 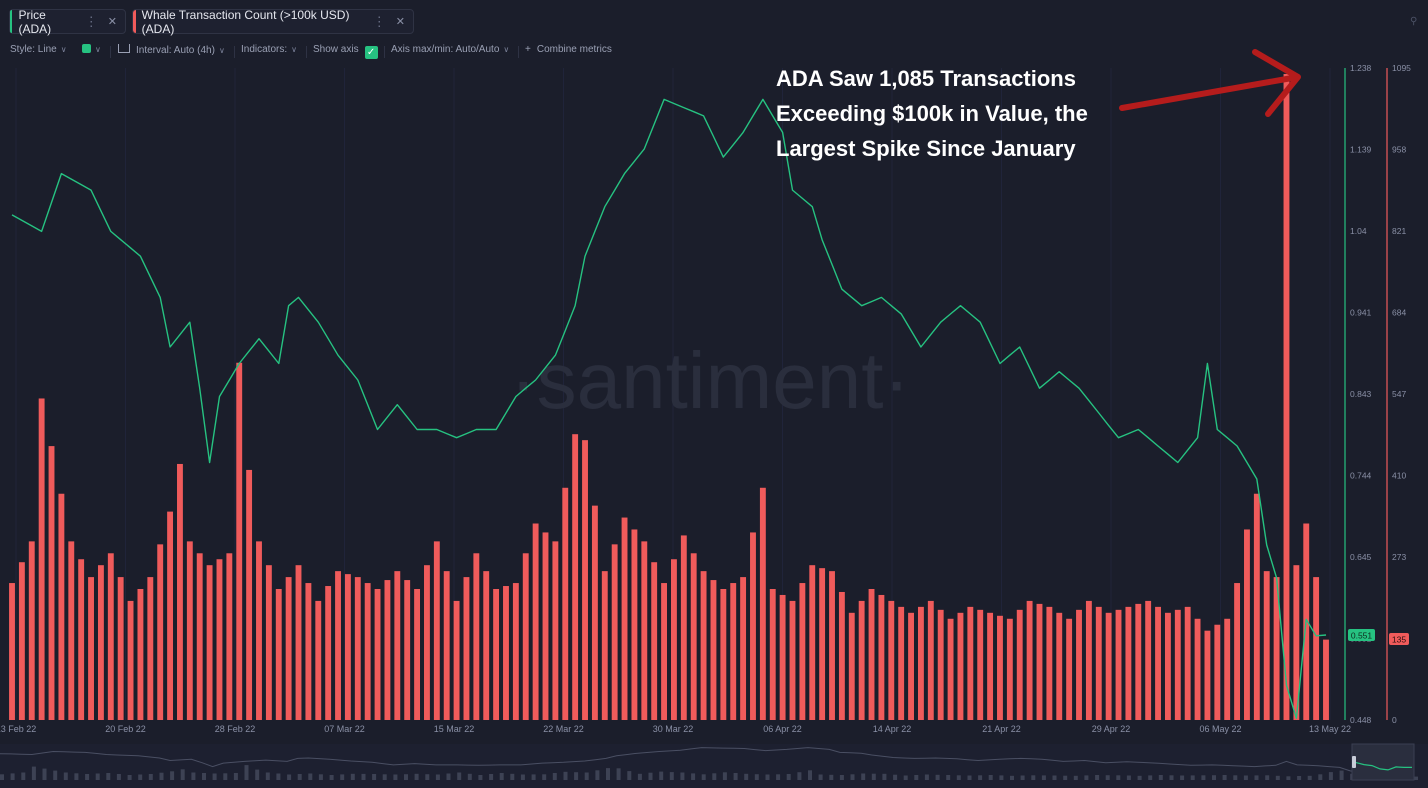 What do you see at coordinates (1361, 476) in the screenshot?
I see `price-tick-label: 0.744` at bounding box center [1361, 476].